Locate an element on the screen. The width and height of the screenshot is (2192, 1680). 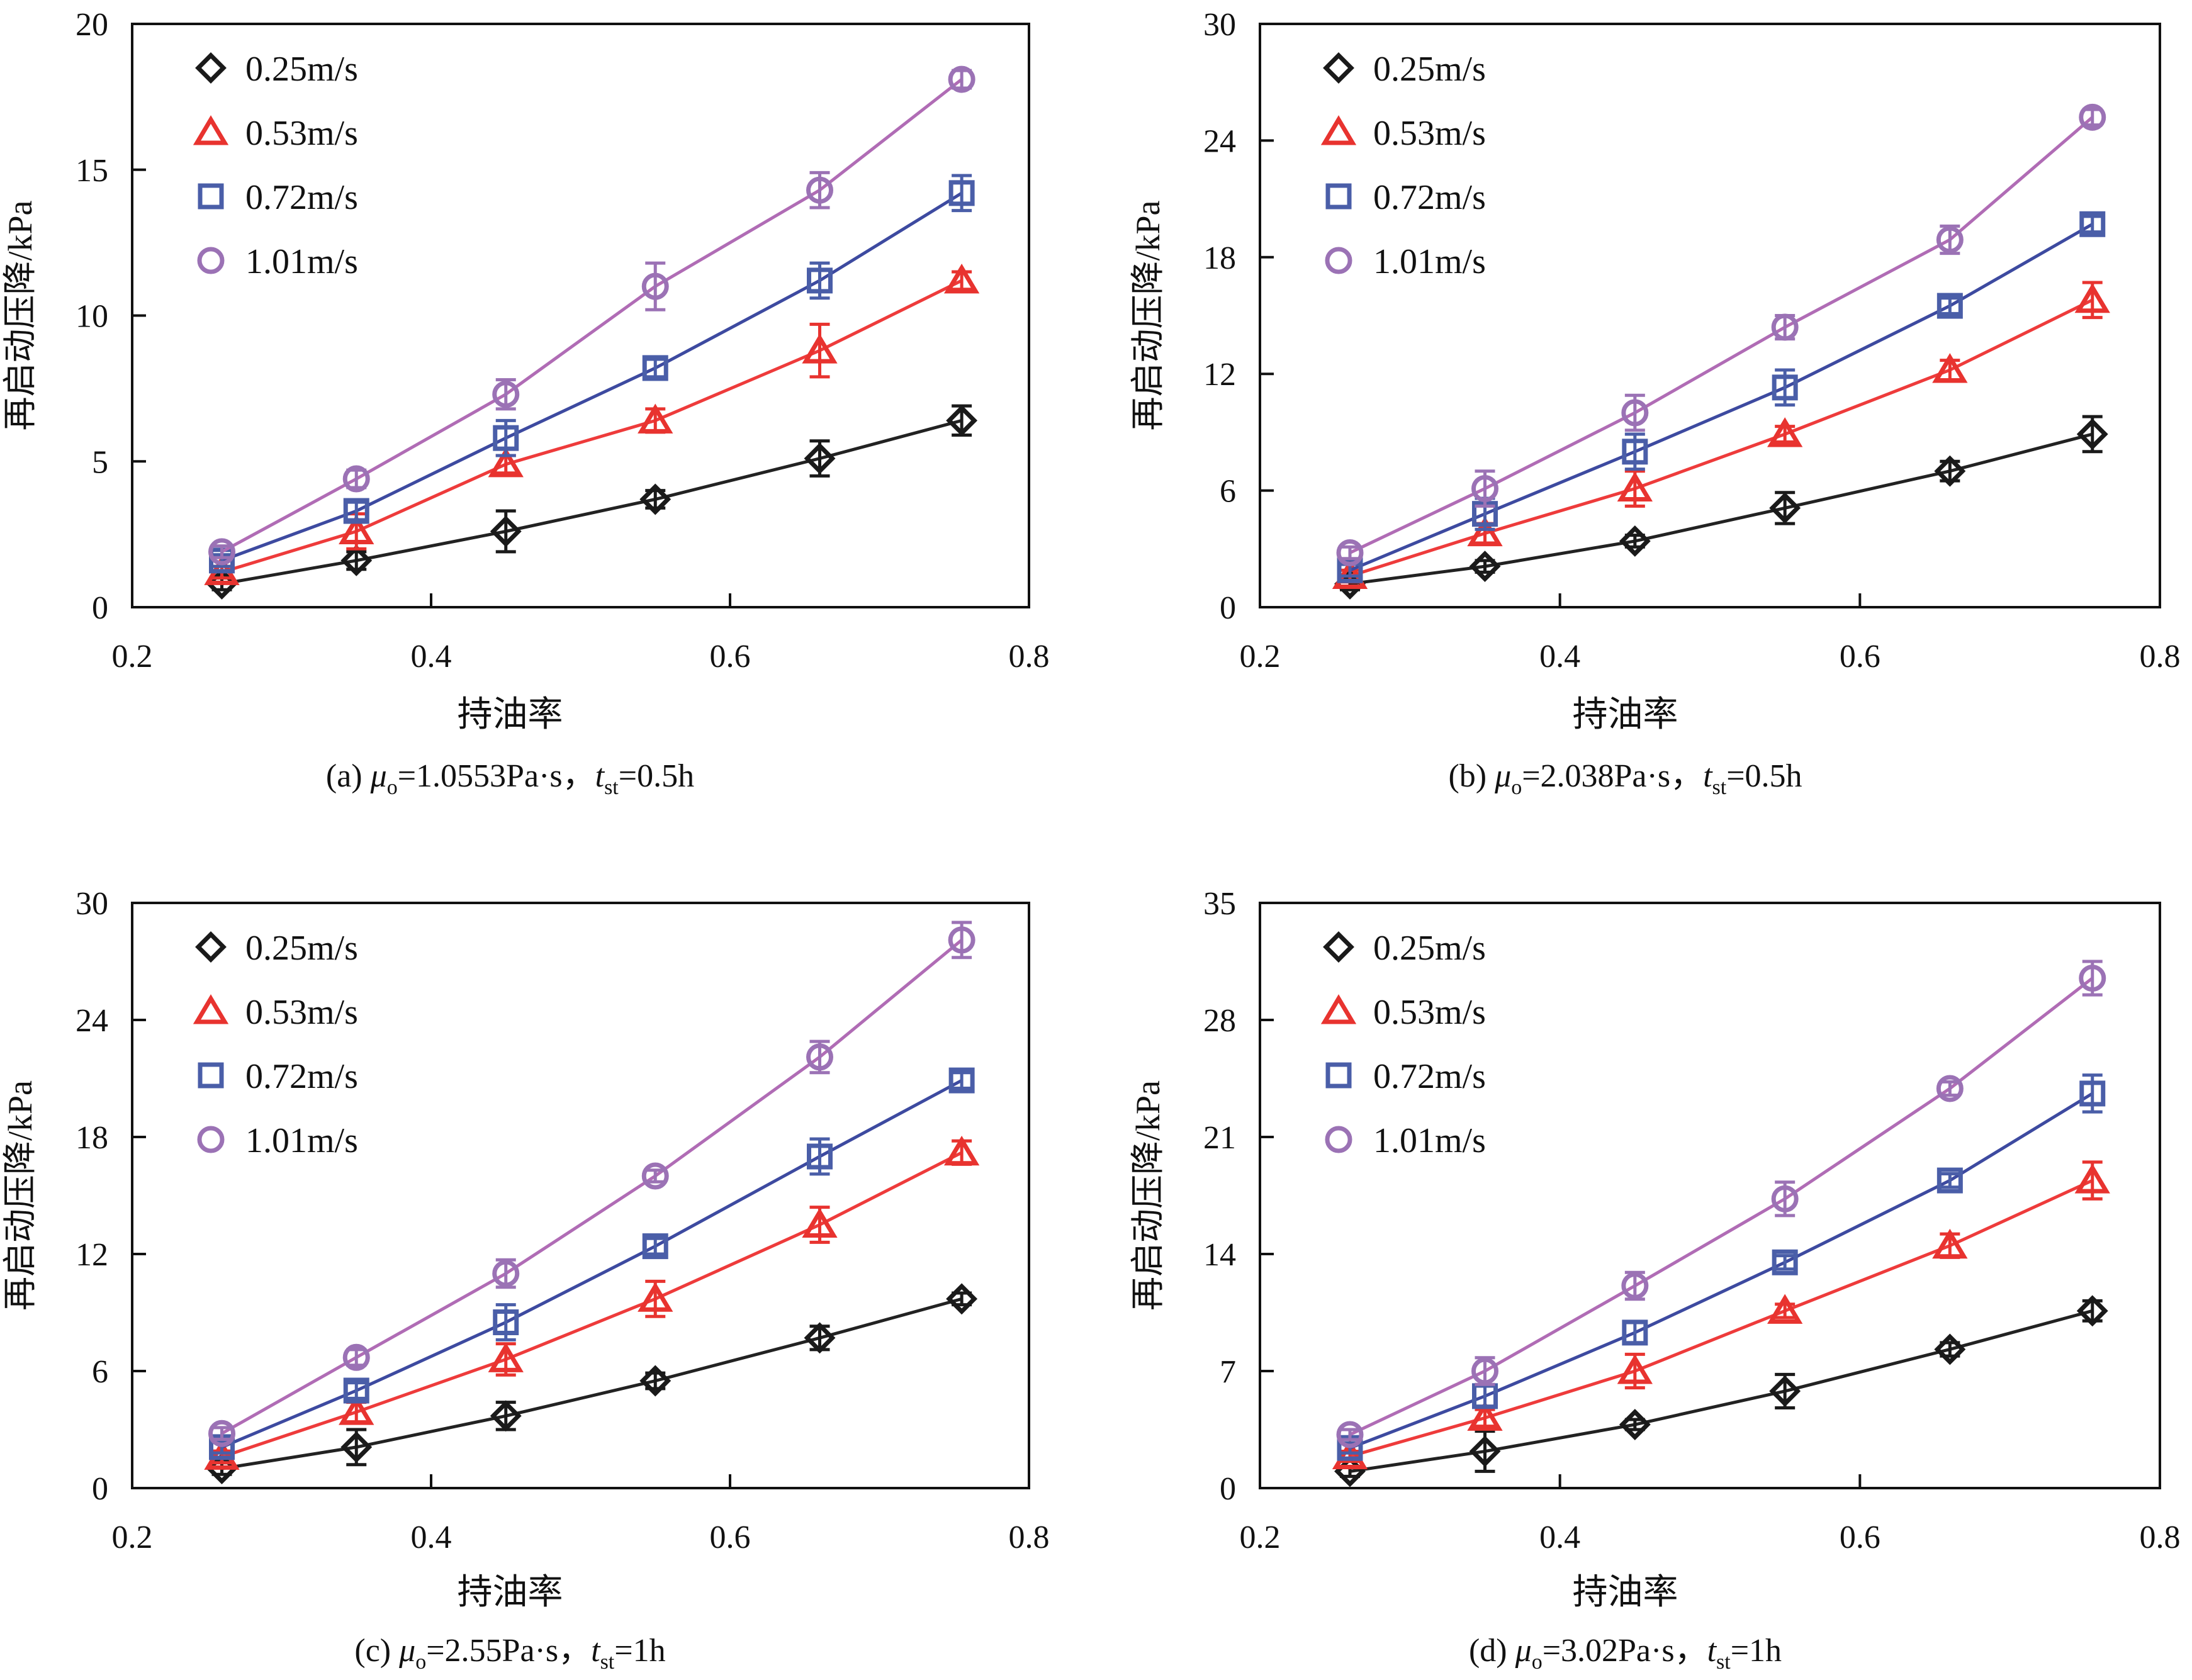
caption-mu-value: =3.02Pa·s， is located at coordinates (1624, 1651).